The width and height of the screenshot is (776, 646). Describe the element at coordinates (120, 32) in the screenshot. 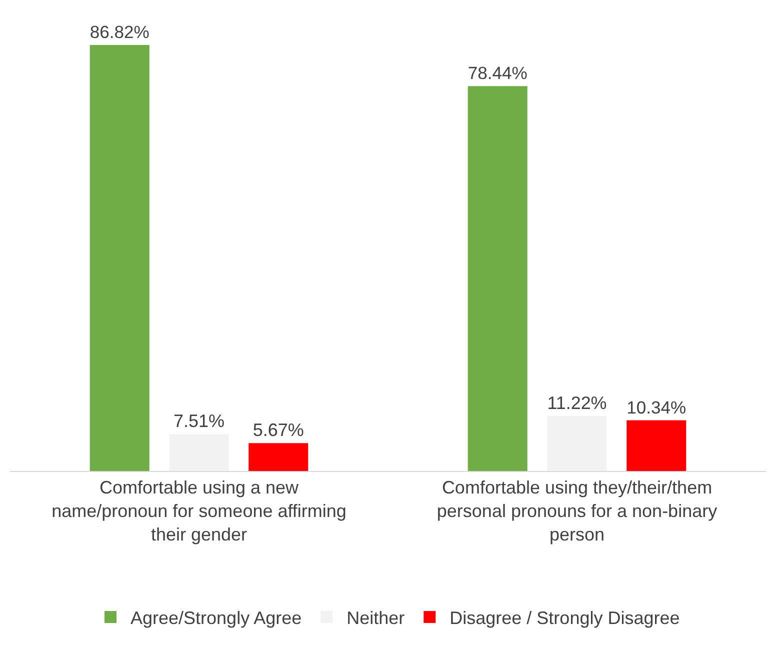

I see `data-label: 86.82%` at that location.